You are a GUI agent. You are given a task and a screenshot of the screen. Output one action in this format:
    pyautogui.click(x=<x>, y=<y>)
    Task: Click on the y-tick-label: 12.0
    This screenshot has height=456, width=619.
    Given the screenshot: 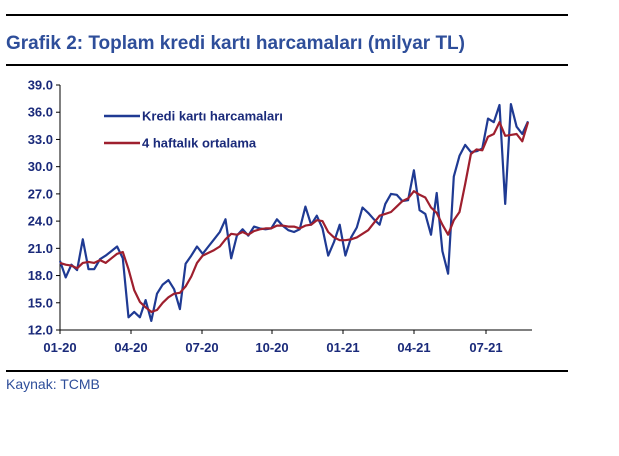 What is the action you would take?
    pyautogui.click(x=40, y=330)
    